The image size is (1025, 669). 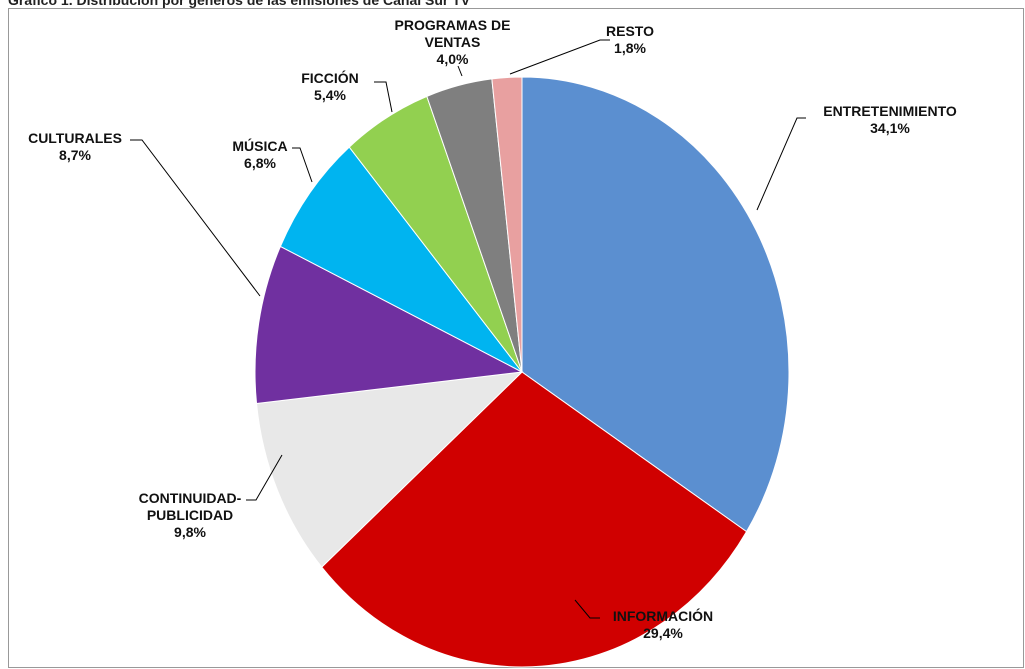 What do you see at coordinates (663, 616) in the screenshot?
I see `category-label: INFORMACIÓN` at bounding box center [663, 616].